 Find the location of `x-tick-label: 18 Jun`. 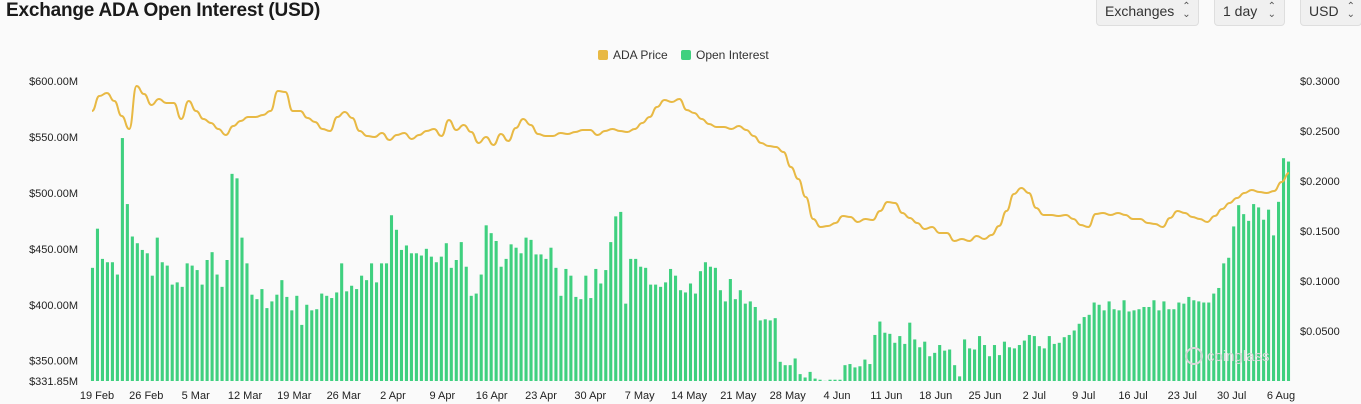

x-tick-label: 18 Jun is located at coordinates (935, 396).